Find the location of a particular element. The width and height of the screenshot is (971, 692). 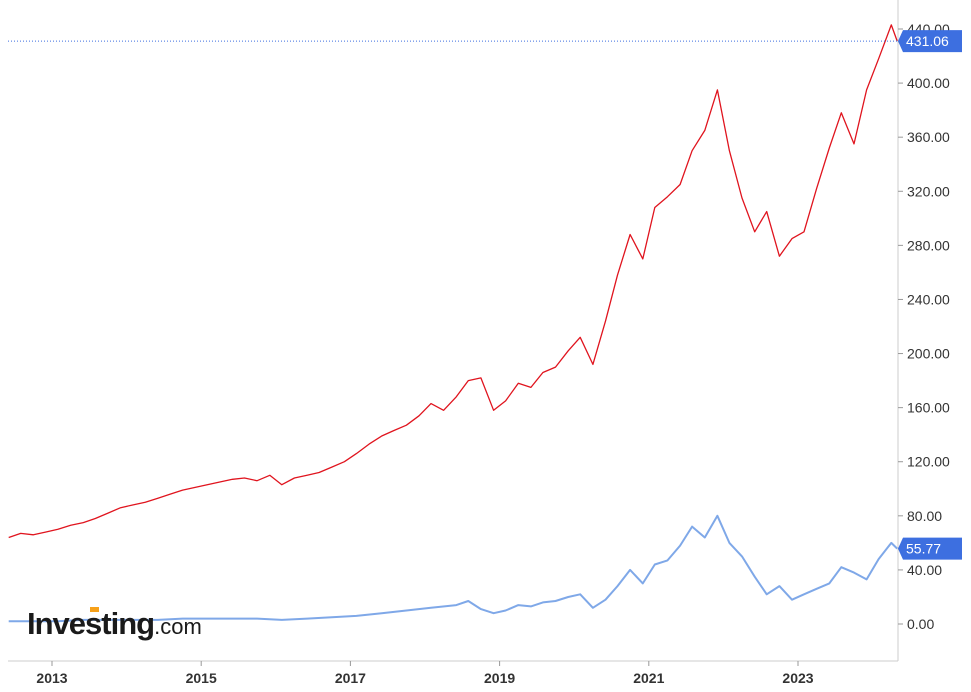

x-tick-label: 2017 is located at coordinates (350, 678).